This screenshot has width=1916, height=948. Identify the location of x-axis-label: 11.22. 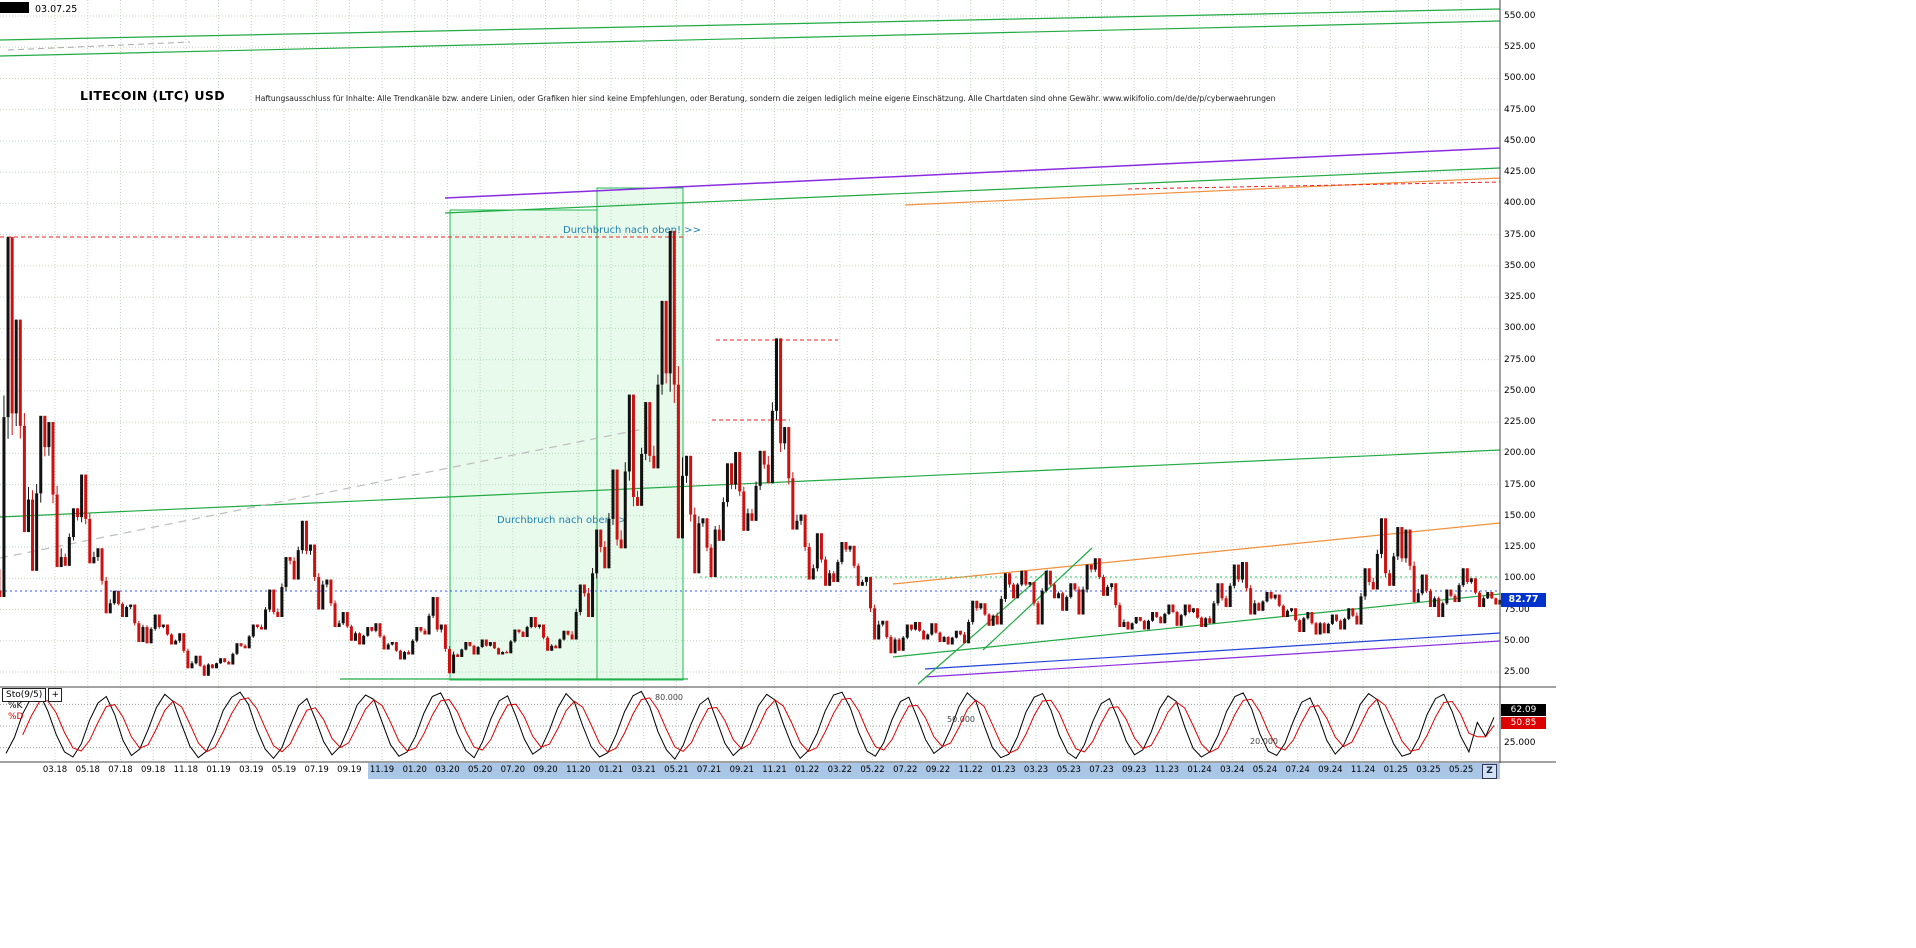
(970, 770).